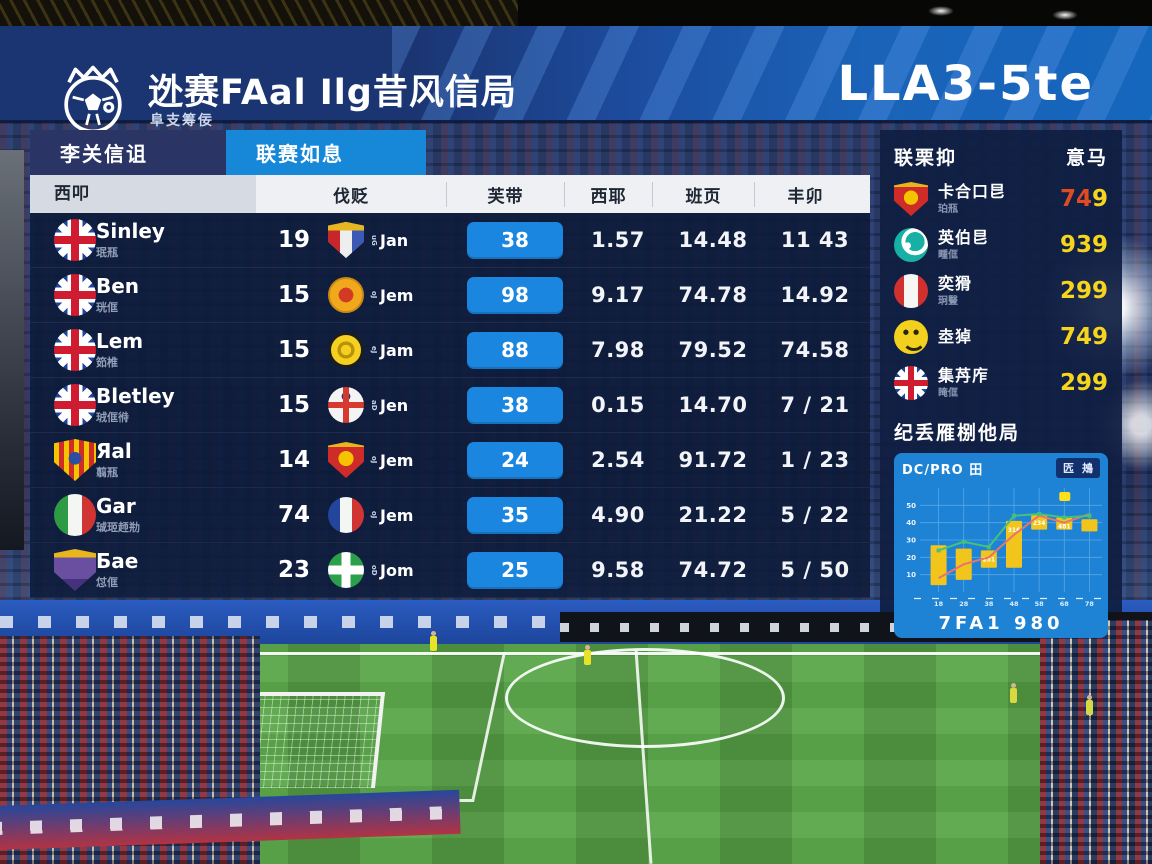 This screenshot has height=864, width=1152. I want to click on stat-value: 74.58, so click(815, 350).